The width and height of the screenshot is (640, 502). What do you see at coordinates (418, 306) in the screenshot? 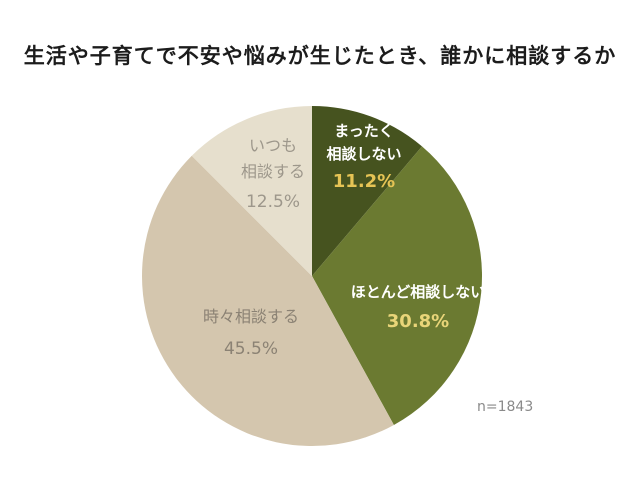
I see `slice-label-group-rarely: ほとんど相談しない 30.8%` at bounding box center [418, 306].